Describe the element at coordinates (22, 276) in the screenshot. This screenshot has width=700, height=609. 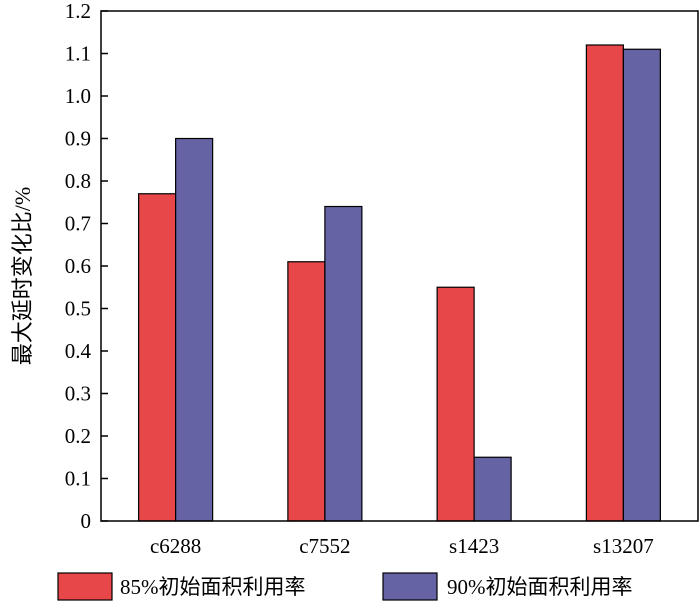
I see `y-axis-label: 最大延时变化比/%` at that location.